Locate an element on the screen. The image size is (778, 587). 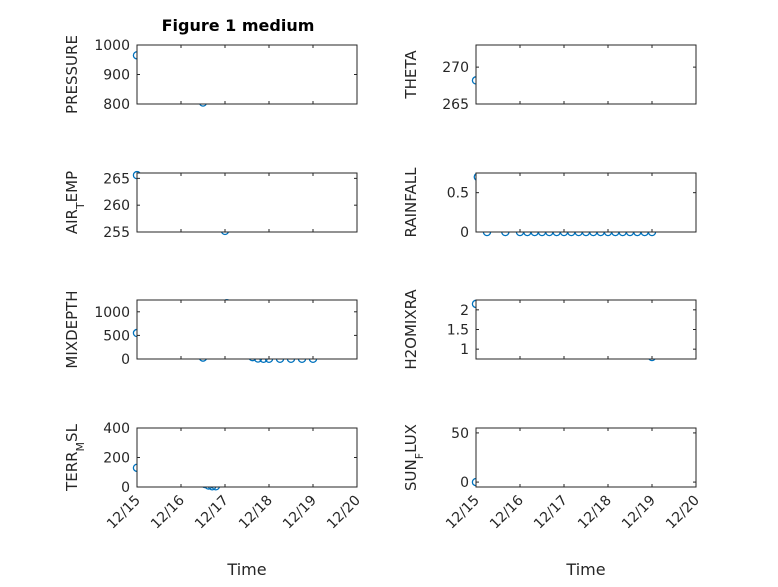
y-axis-label: H2OMIXRA is located at coordinates (411, 329).